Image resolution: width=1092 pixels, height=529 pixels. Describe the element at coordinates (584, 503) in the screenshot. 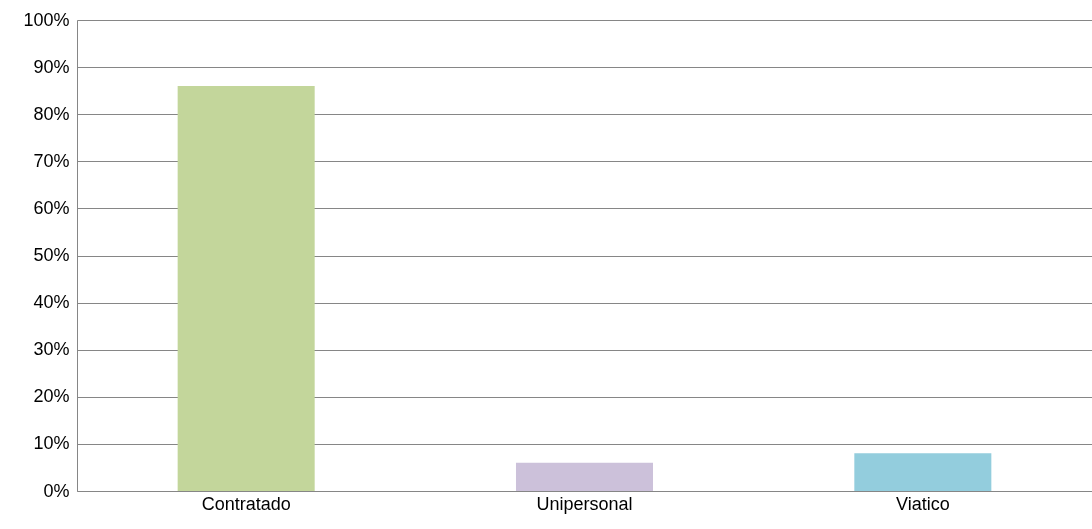

I see `x-tick-label: Unipersonal` at that location.